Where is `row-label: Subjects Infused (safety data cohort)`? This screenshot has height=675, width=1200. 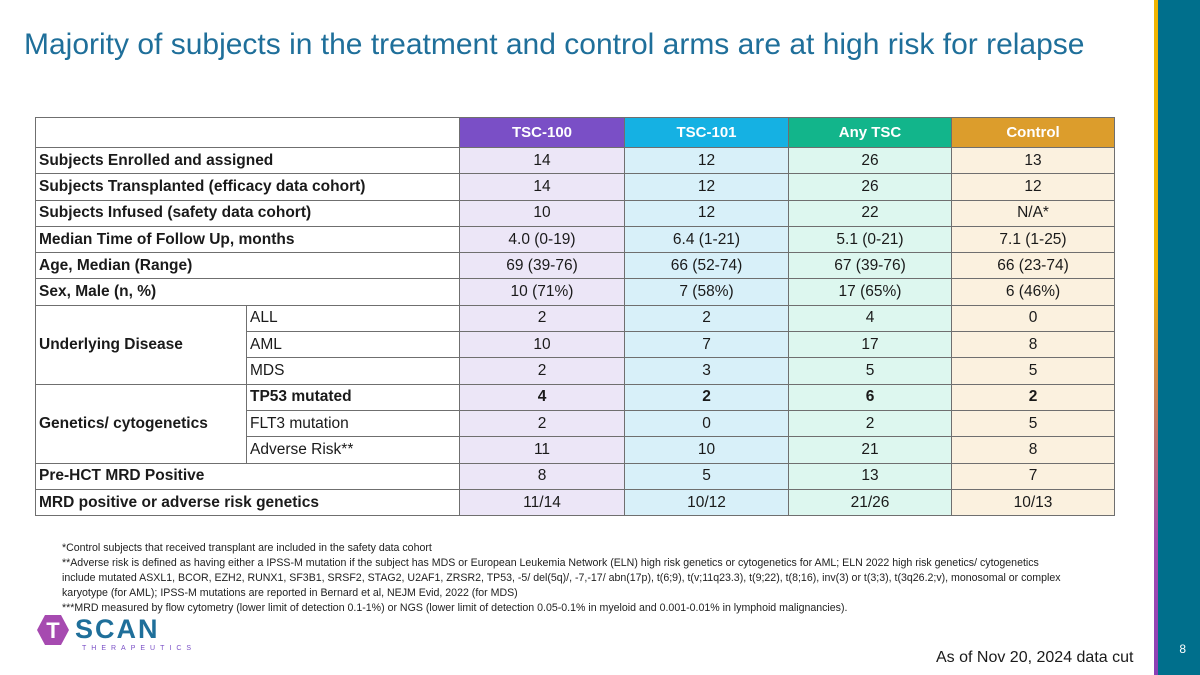 row-label: Subjects Infused (safety data cohort) is located at coordinates (247, 213).